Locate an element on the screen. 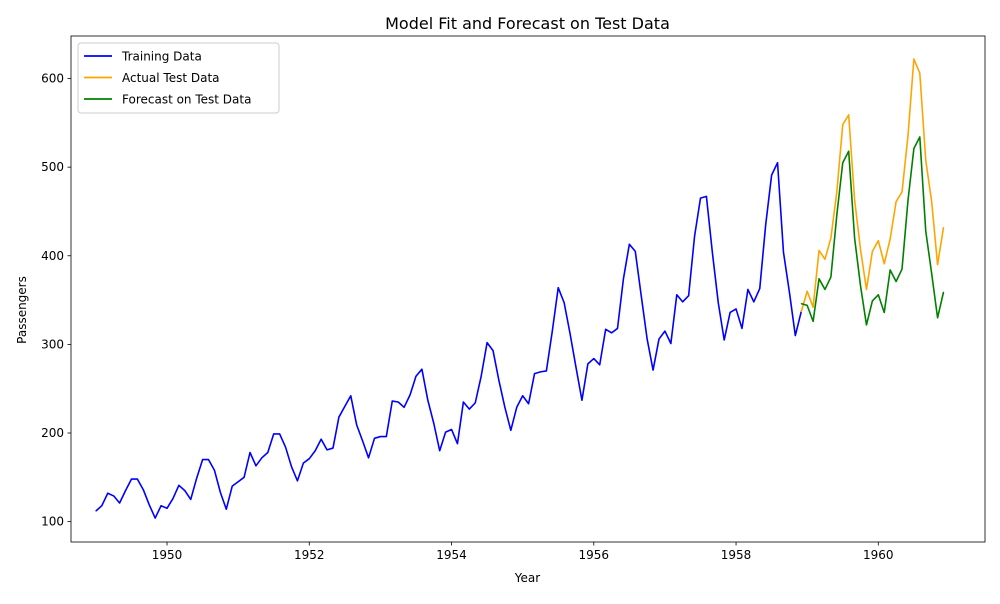  x-tick-label: 1952 is located at coordinates (309, 555).